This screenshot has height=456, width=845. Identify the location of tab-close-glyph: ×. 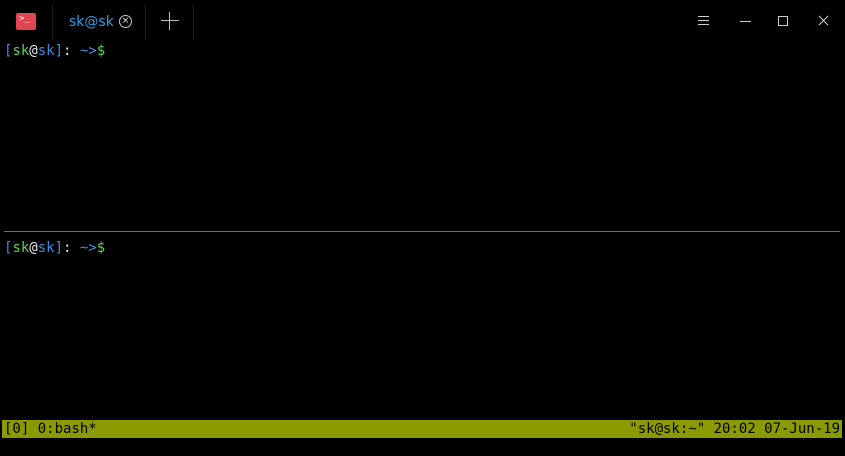
(125, 21).